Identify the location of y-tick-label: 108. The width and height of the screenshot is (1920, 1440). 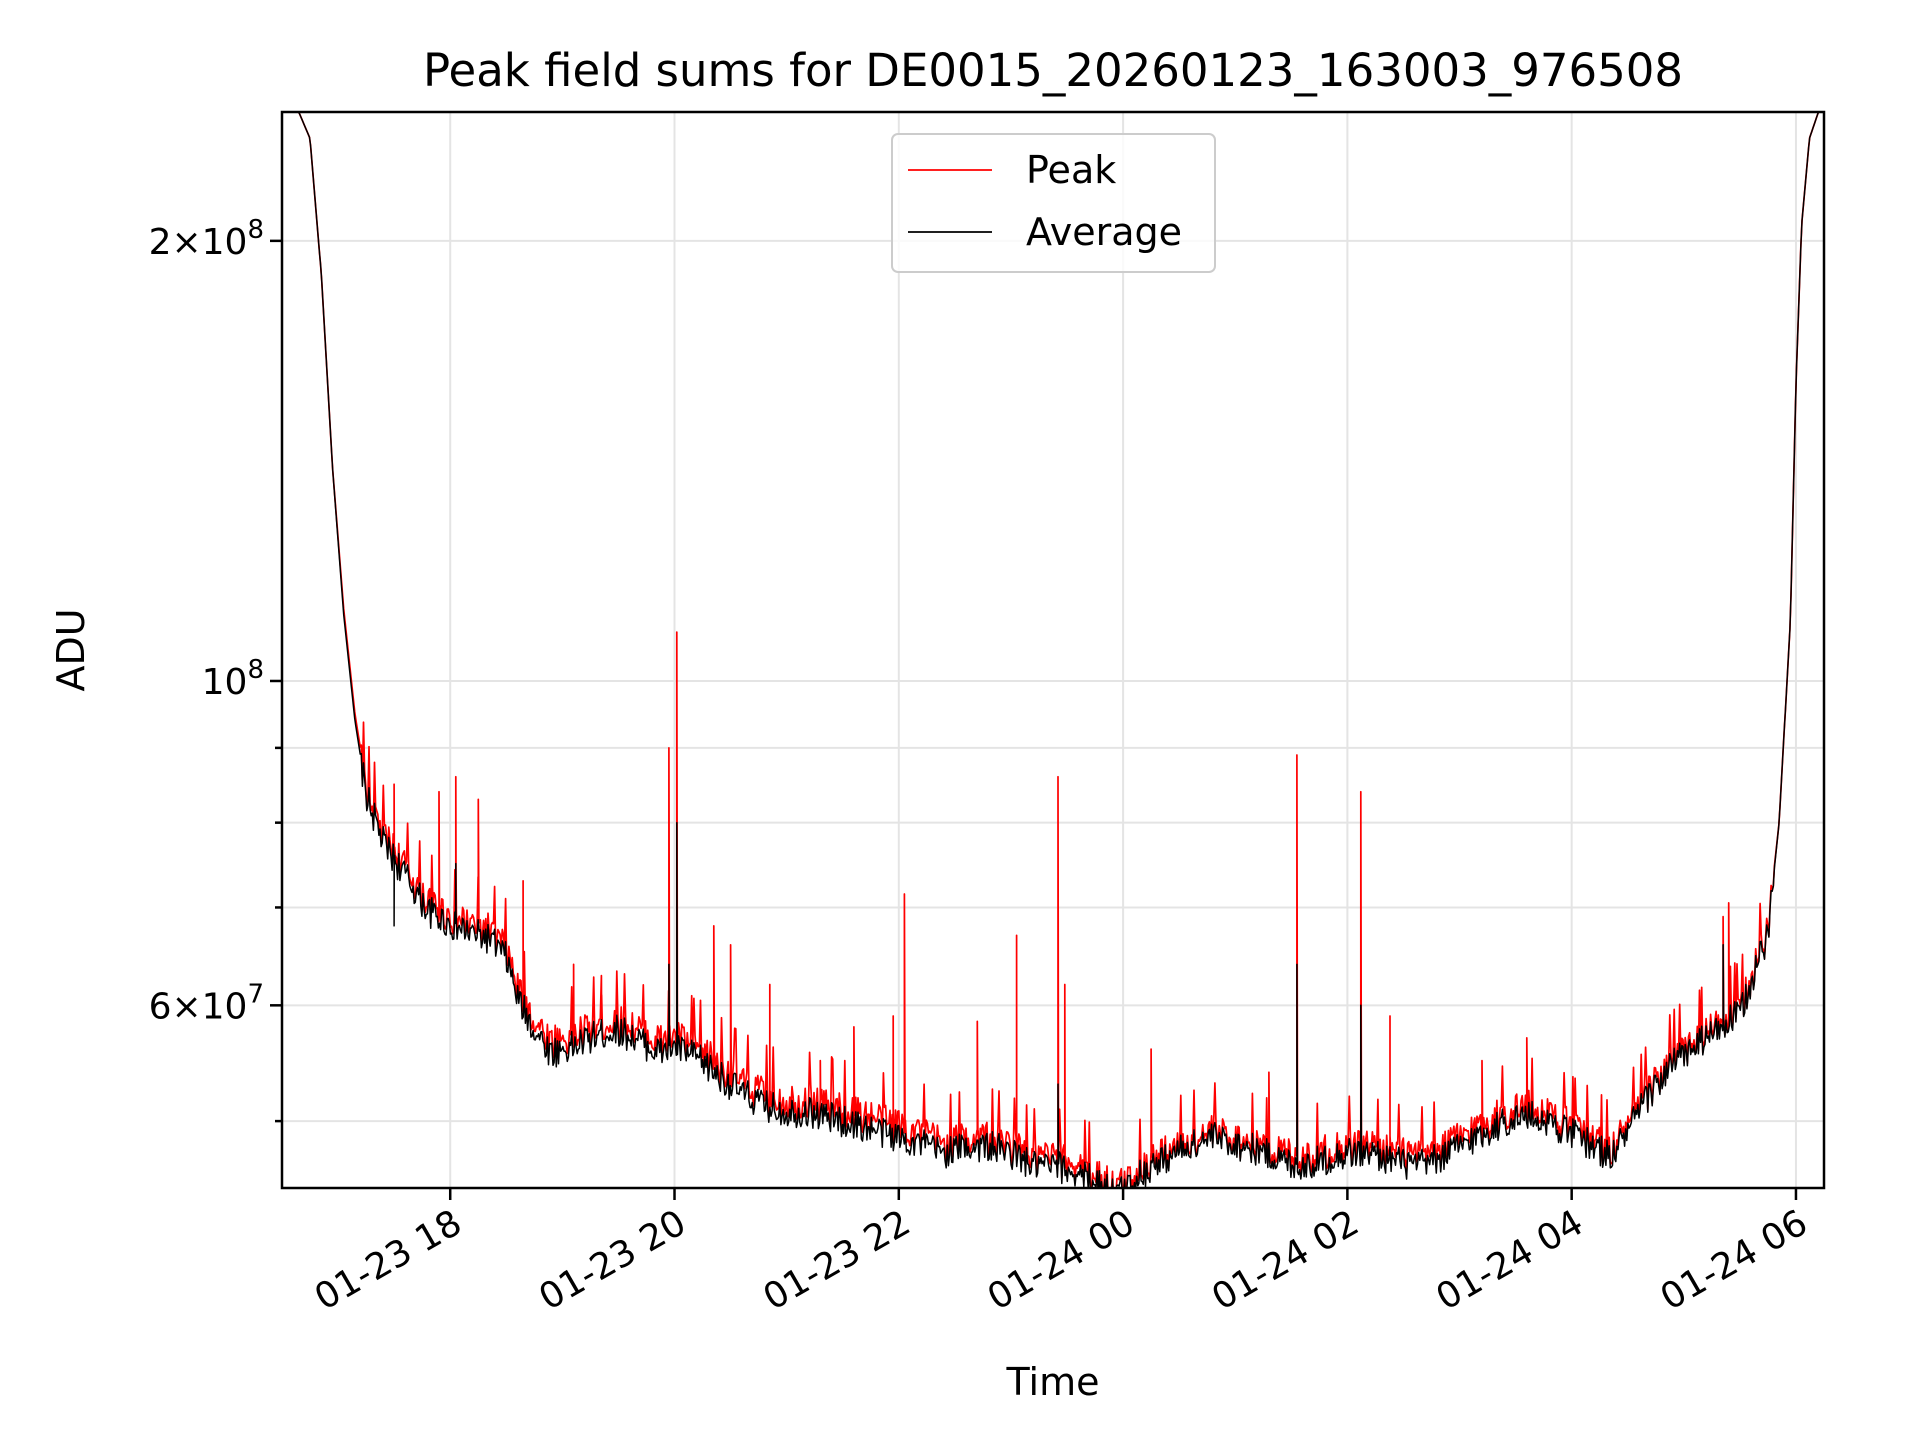
(233, 679).